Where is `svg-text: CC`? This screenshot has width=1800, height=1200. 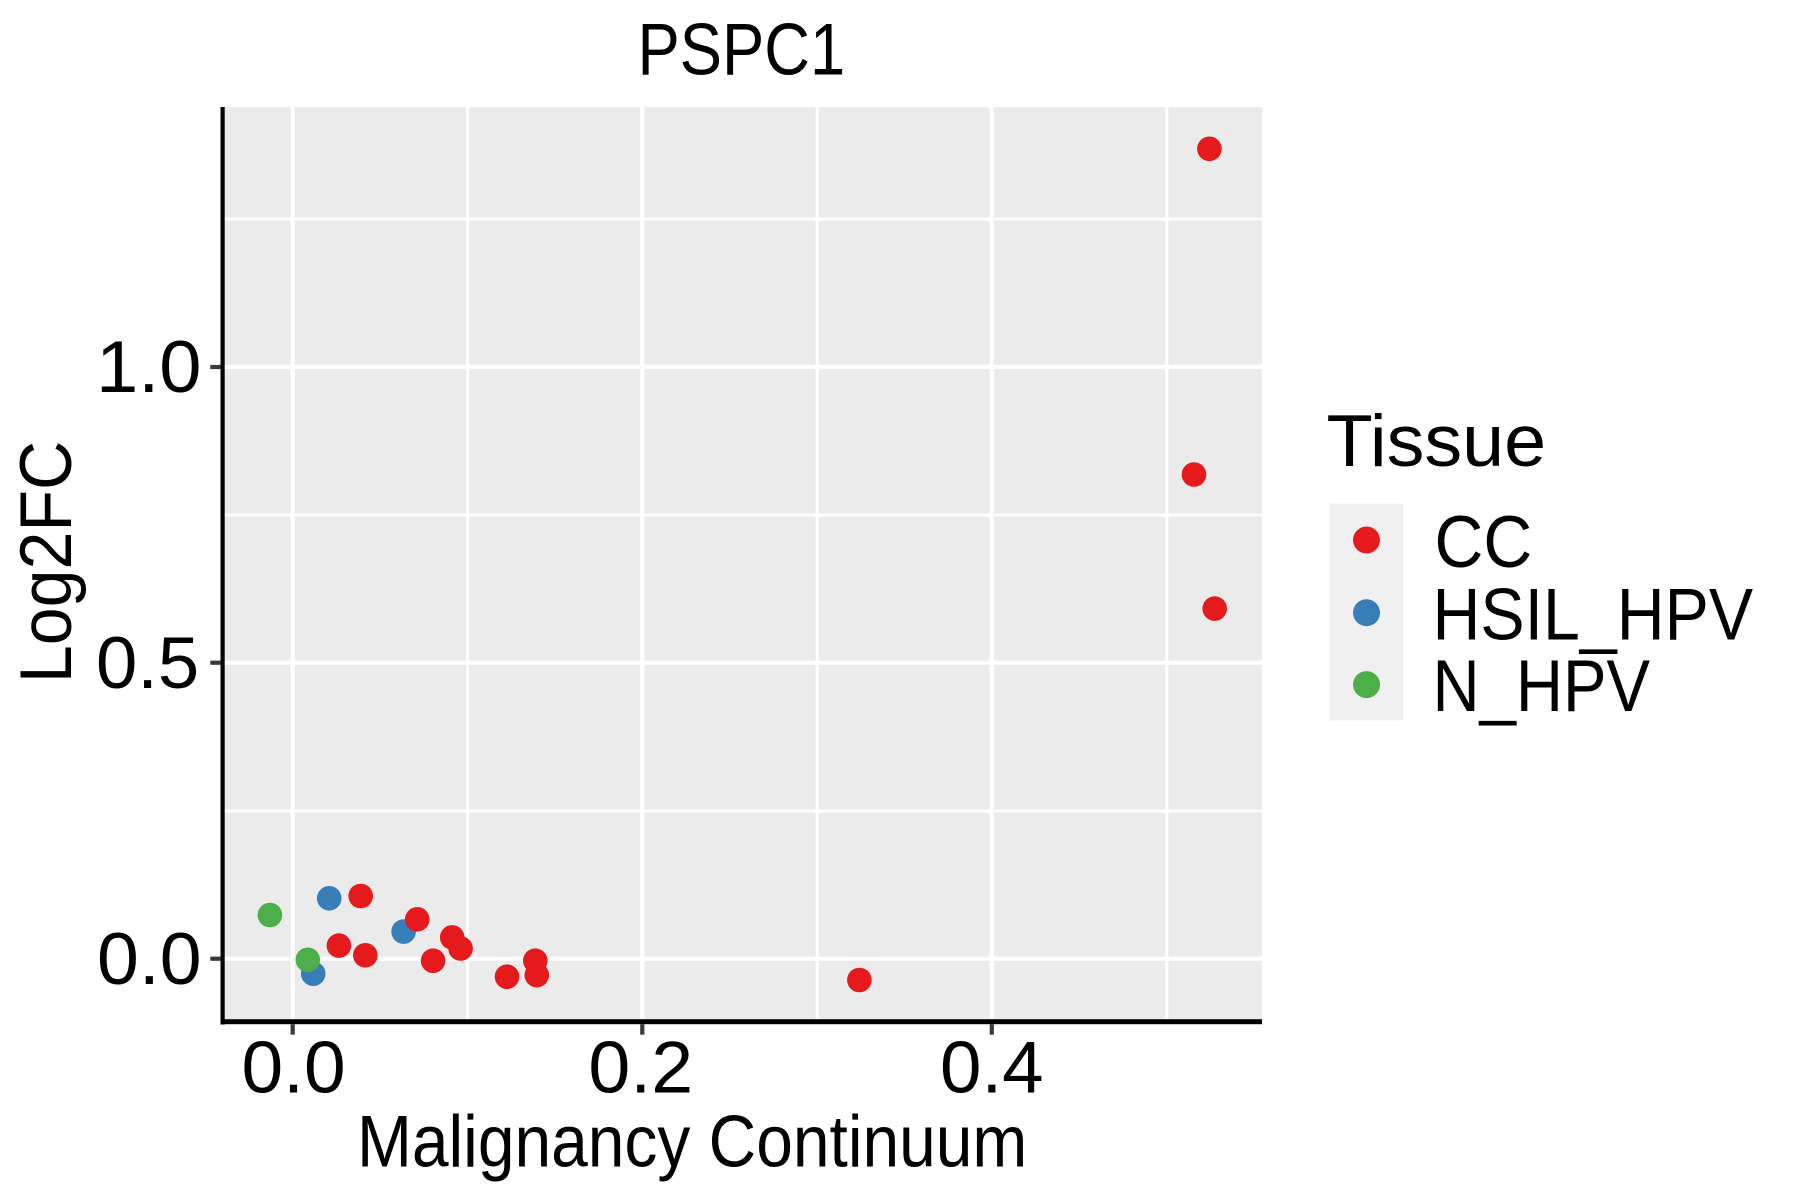
svg-text: CC is located at coordinates (1484, 541).